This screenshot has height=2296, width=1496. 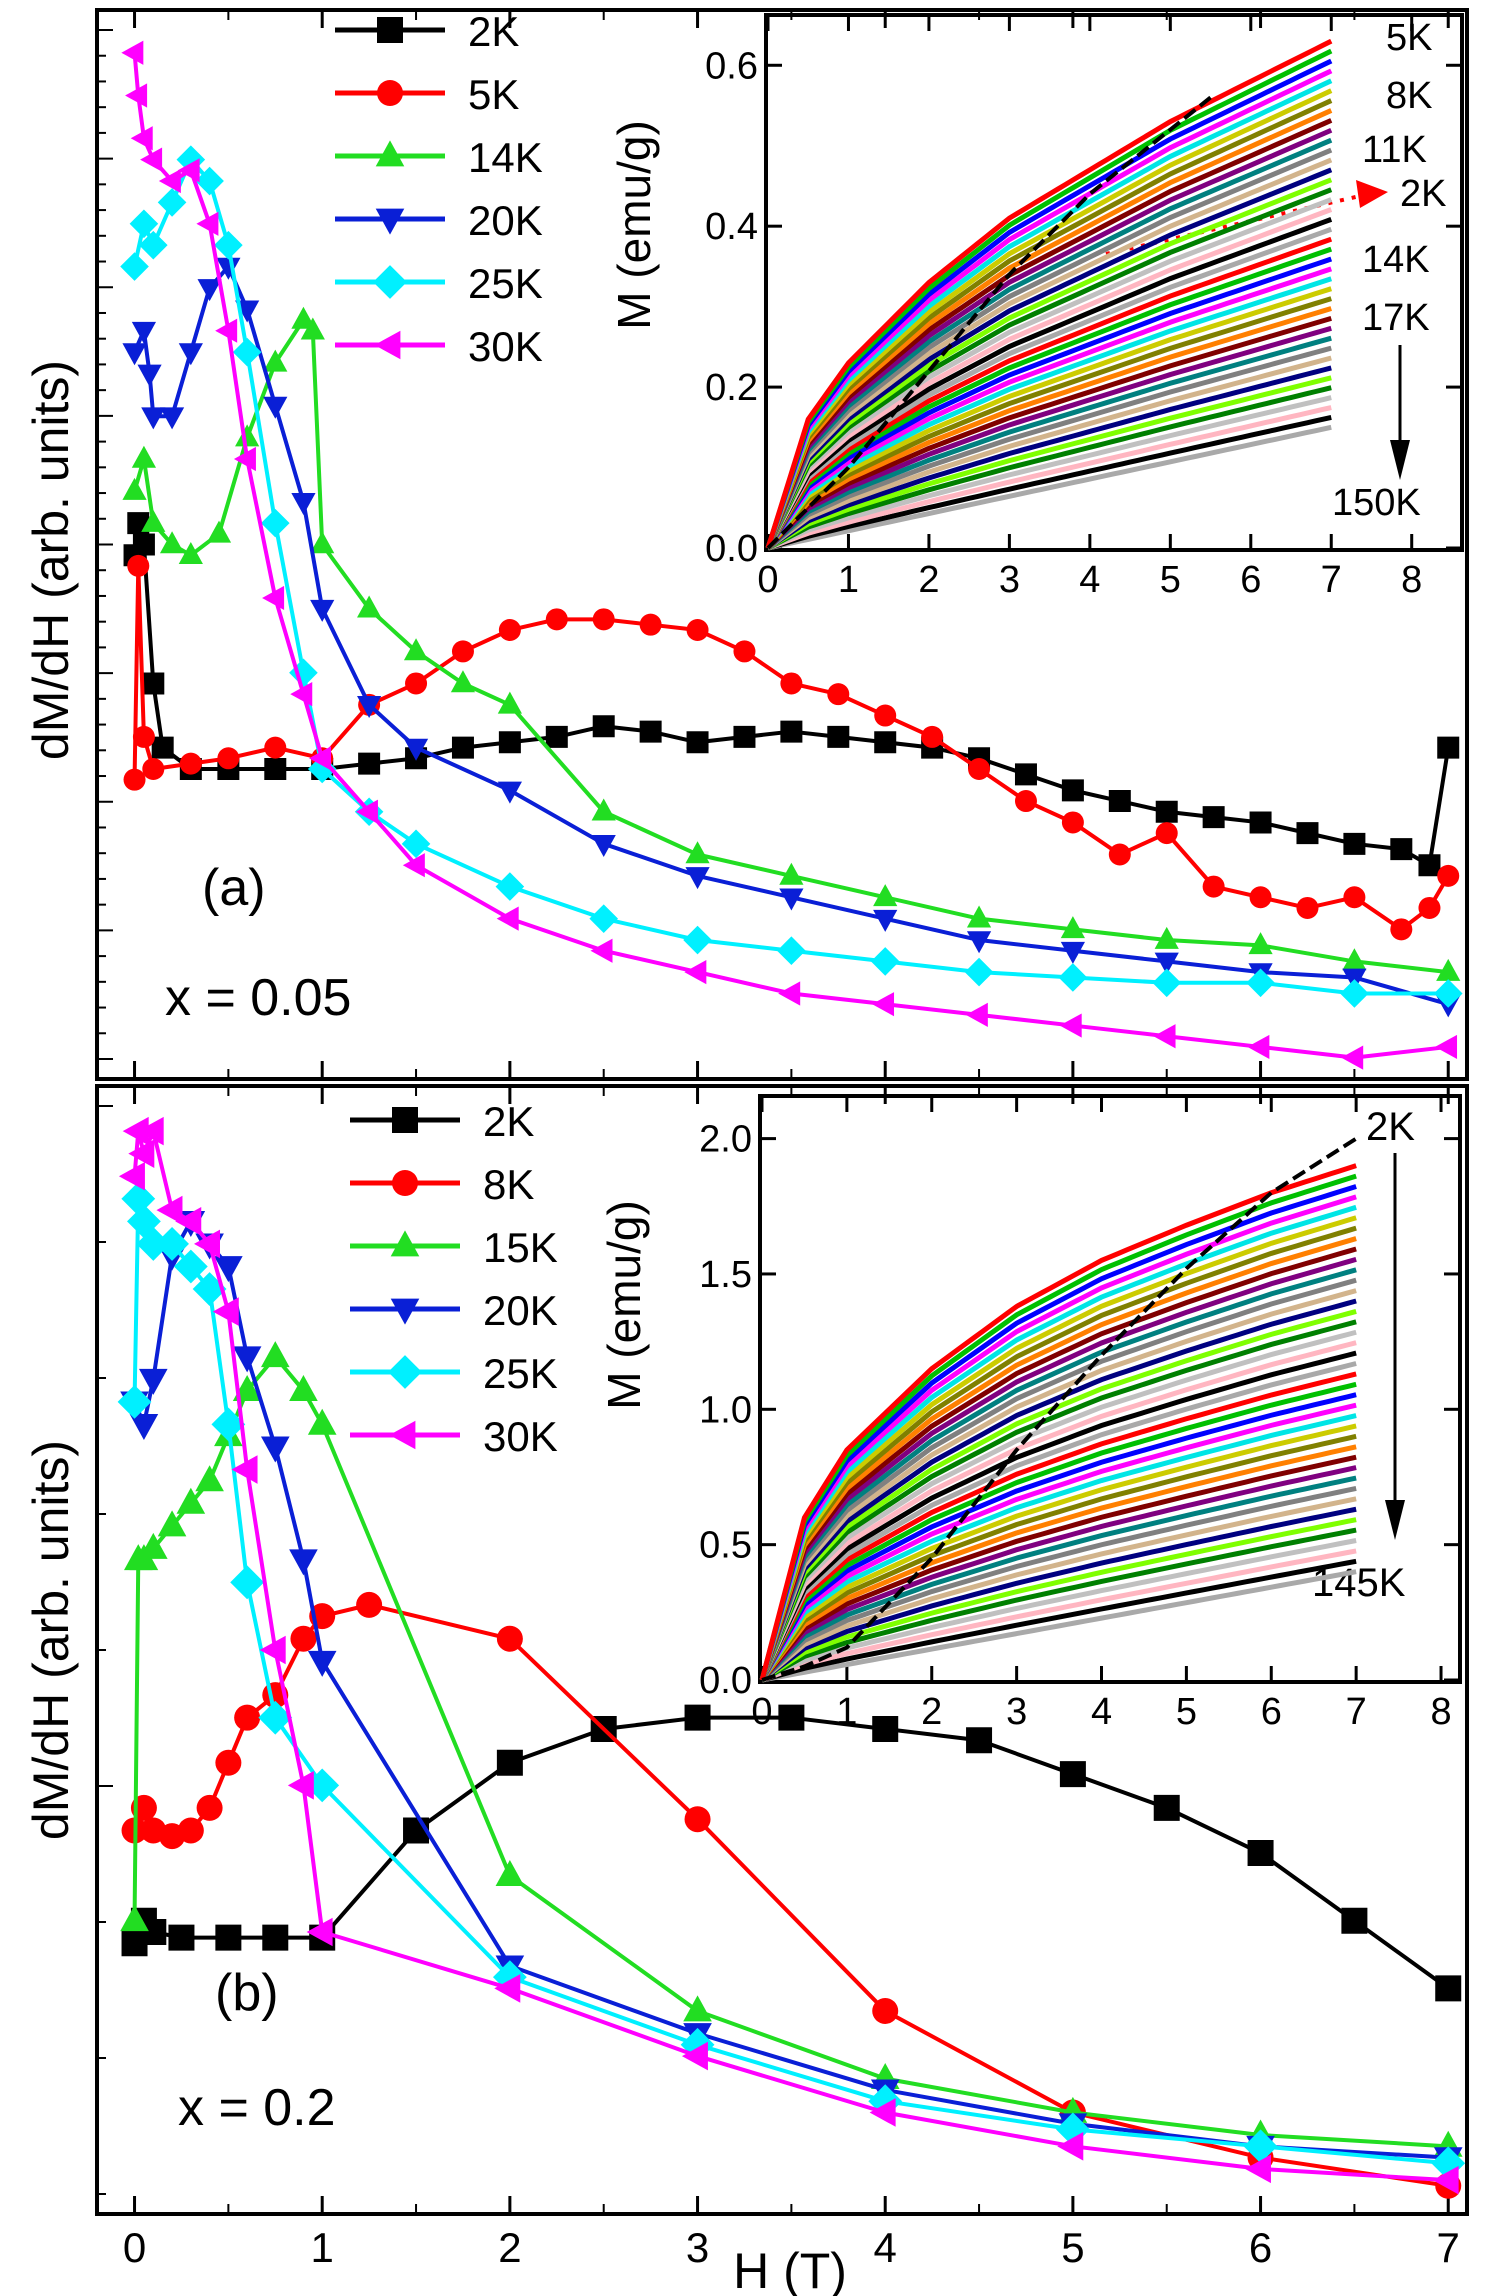 What do you see at coordinates (1394, 150) in the screenshot?
I see `inset-a-label-11k: 11K` at bounding box center [1394, 150].